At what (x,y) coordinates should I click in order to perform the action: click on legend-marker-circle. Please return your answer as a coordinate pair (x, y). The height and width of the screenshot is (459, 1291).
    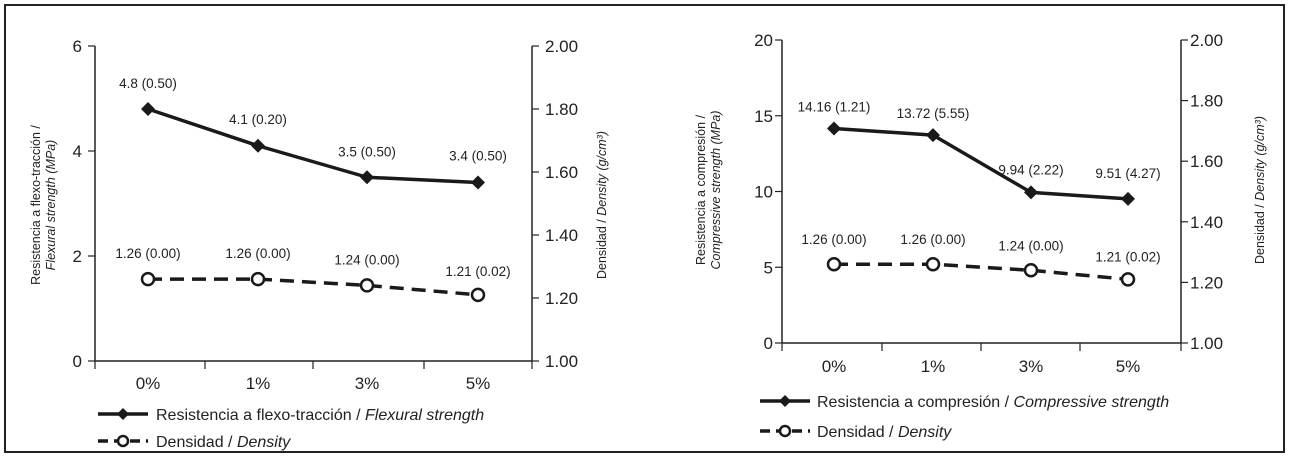
    Looking at the image, I should click on (123, 441).